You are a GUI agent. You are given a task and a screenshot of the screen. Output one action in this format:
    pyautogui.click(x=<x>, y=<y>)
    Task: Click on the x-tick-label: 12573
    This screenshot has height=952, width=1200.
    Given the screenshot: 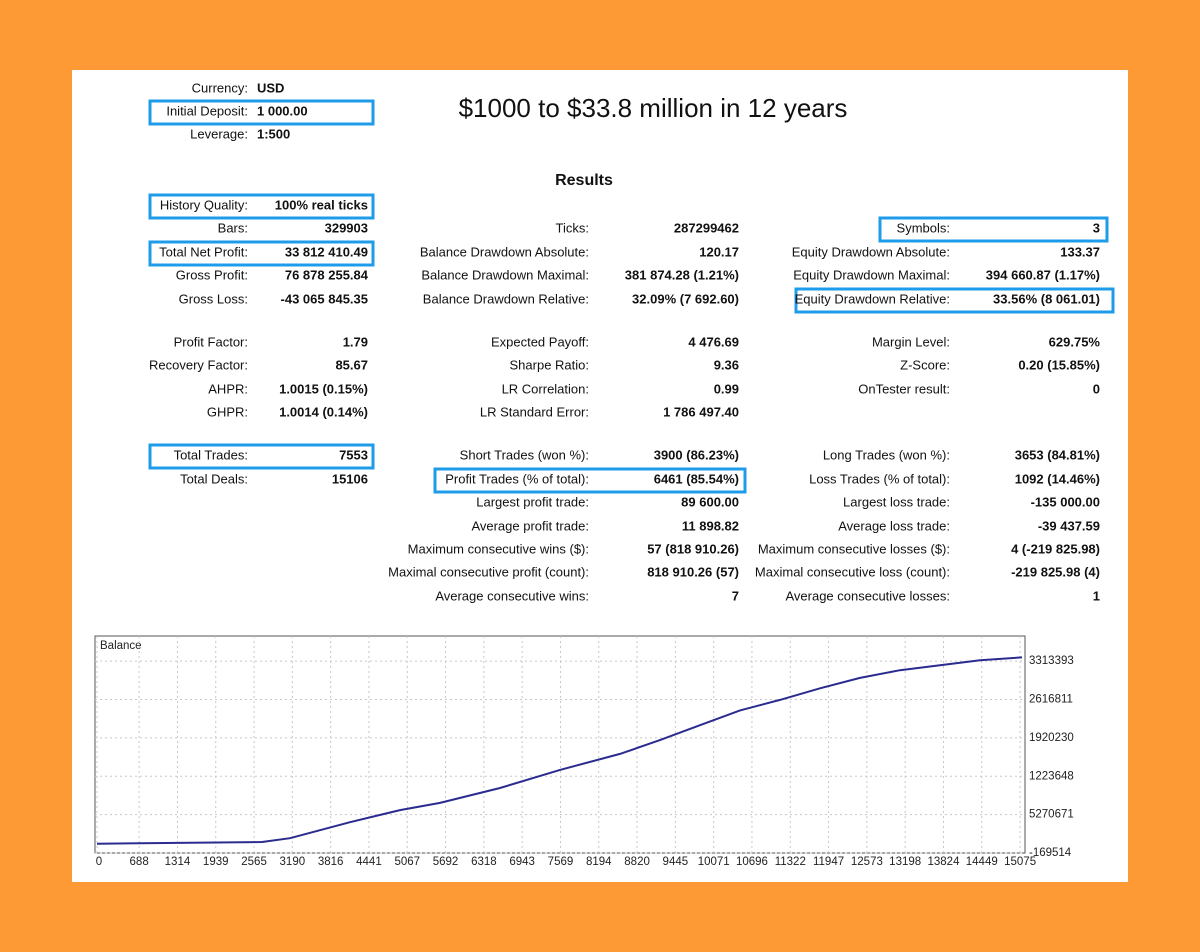 What is the action you would take?
    pyautogui.click(x=867, y=862)
    